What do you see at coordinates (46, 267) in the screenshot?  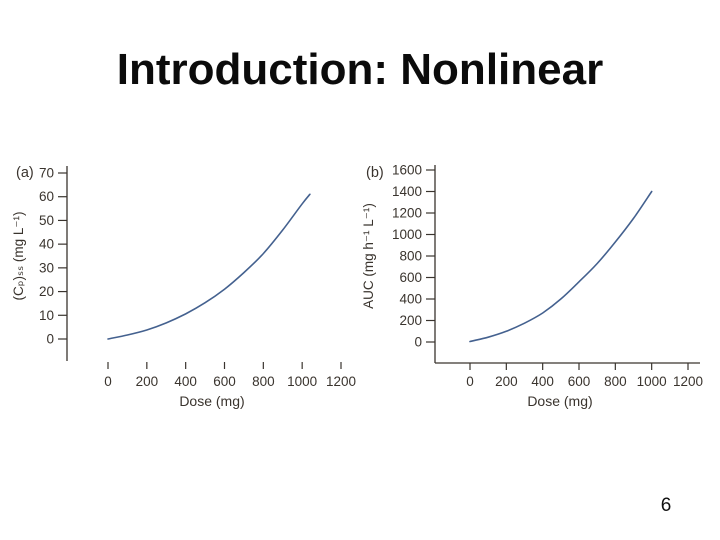 I see `y-tick-label: 30` at bounding box center [46, 267].